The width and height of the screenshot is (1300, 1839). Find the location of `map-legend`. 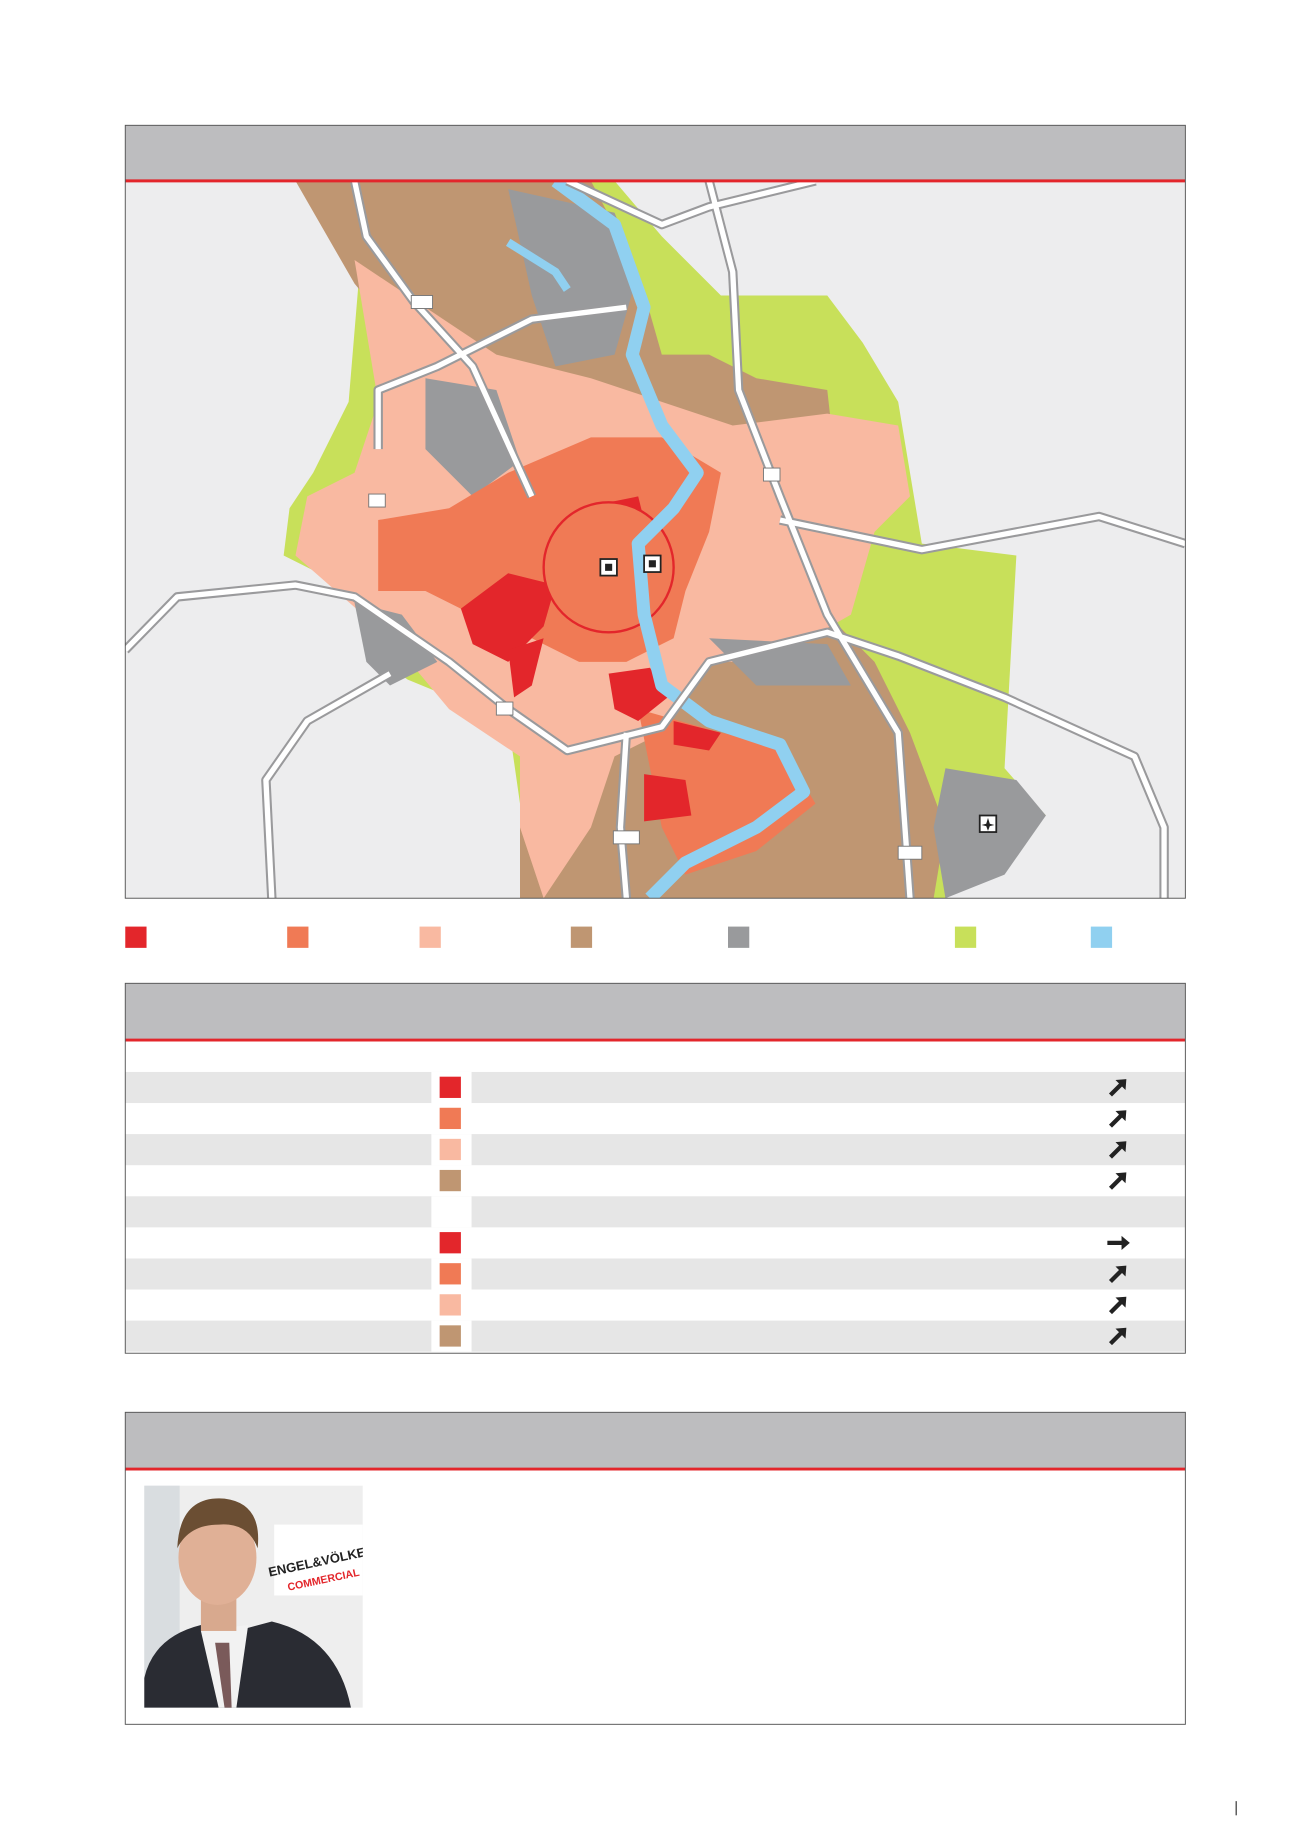

map-legend is located at coordinates (619, 937).